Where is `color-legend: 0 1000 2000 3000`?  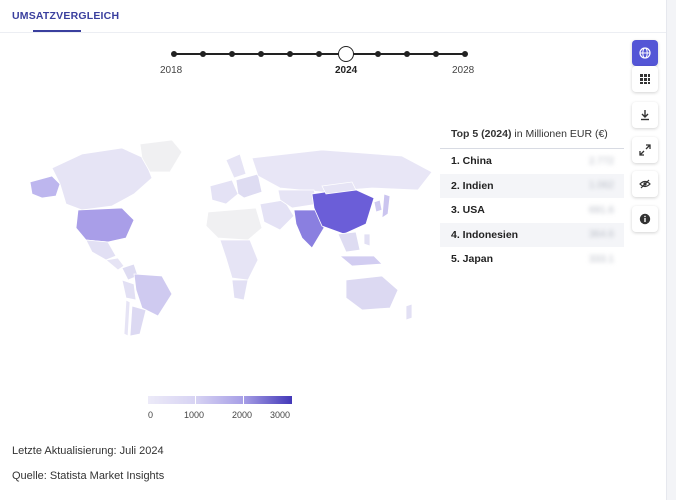
color-legend: 0 1000 2000 3000 is located at coordinates (220, 408).